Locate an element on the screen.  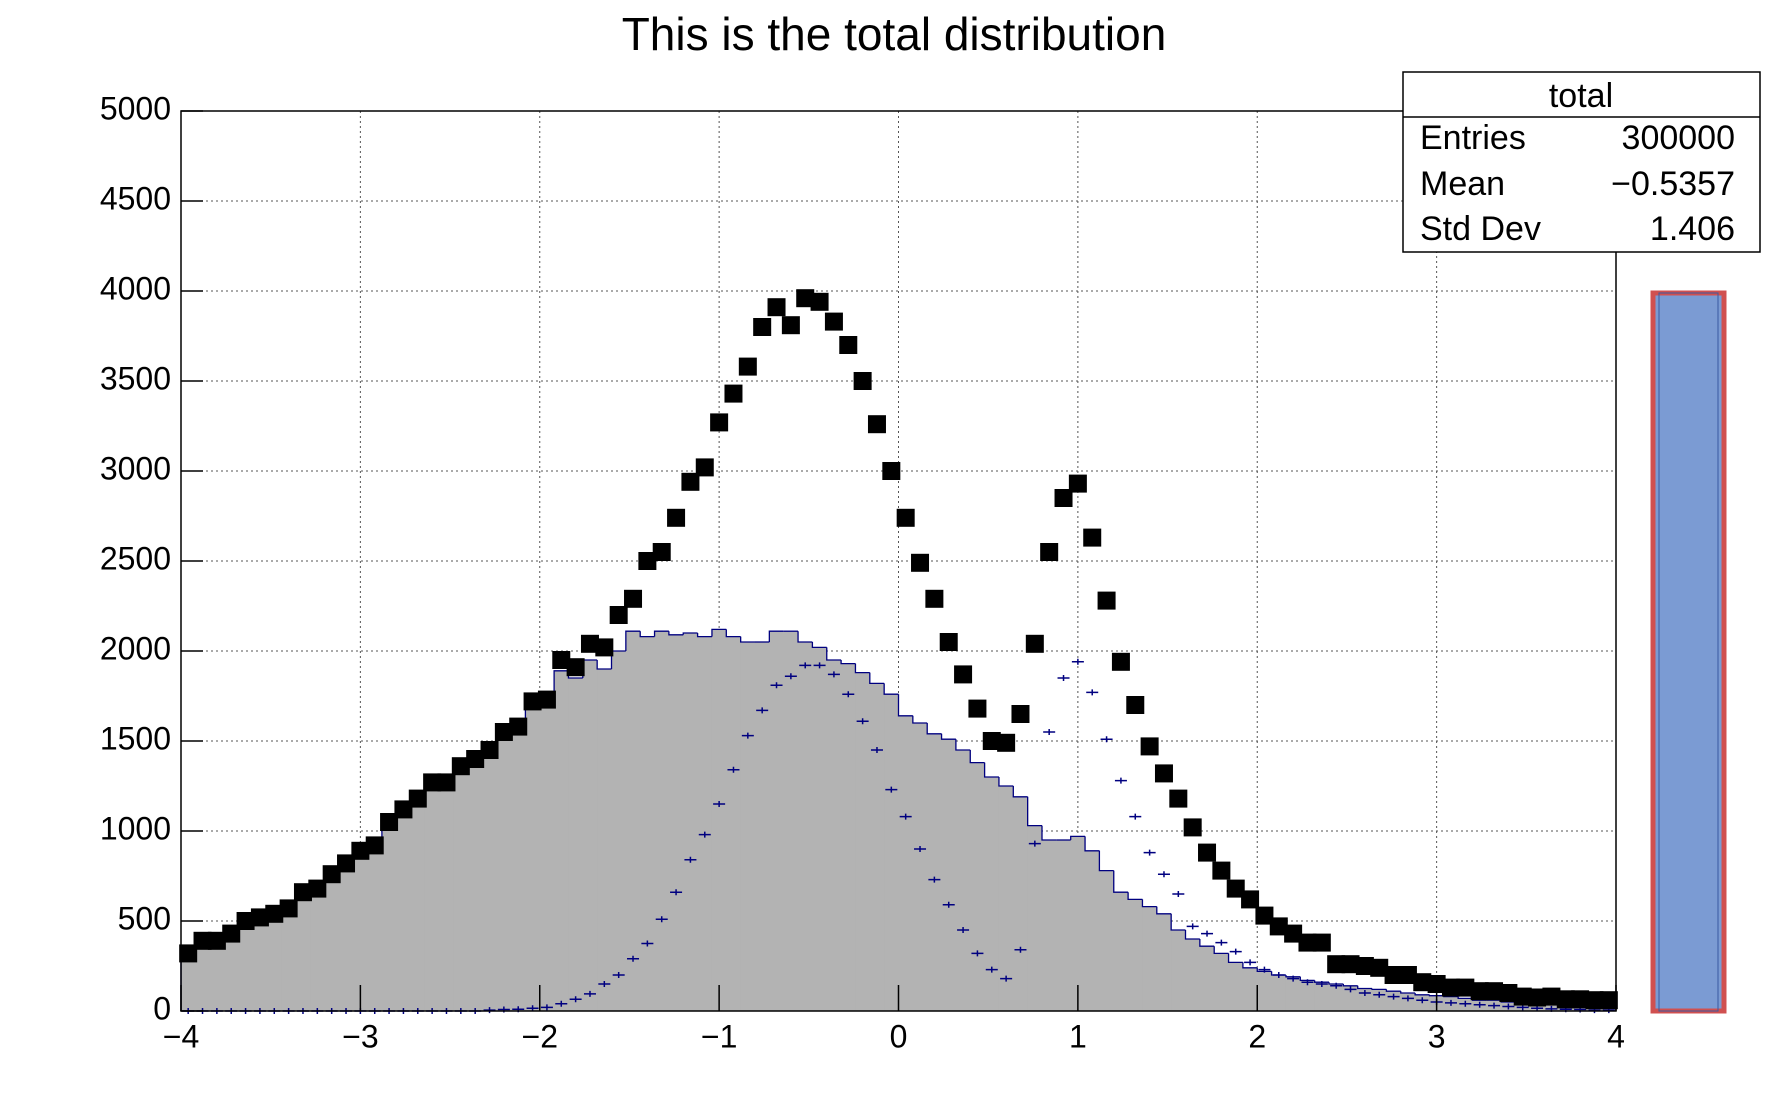
y-tick-label: 500 is located at coordinates (144, 918).